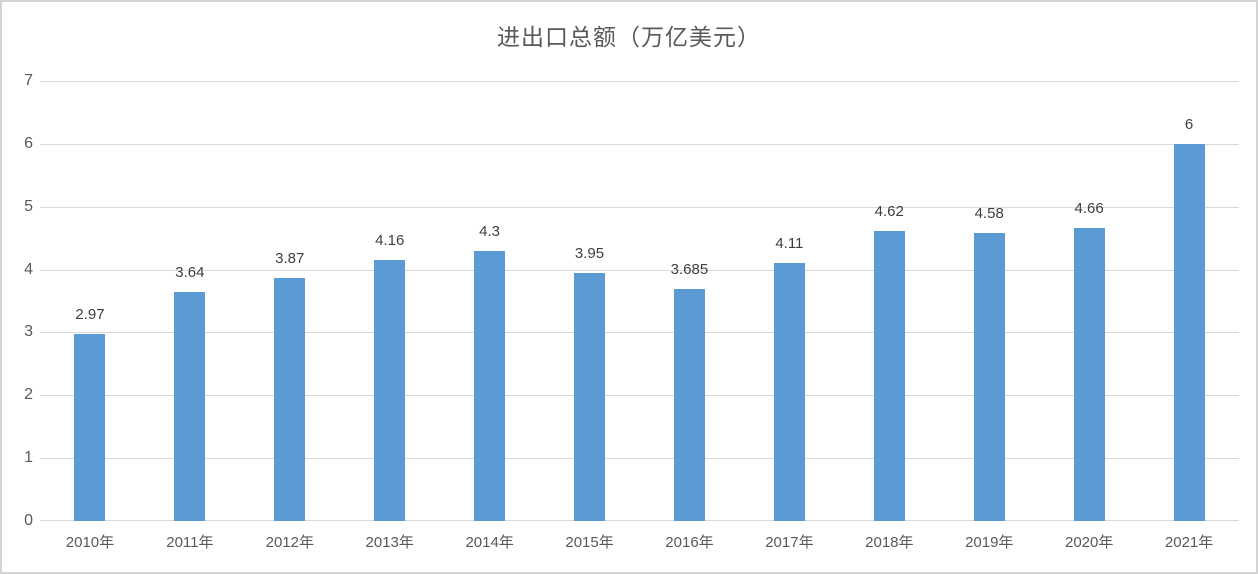  Describe the element at coordinates (390, 240) in the screenshot. I see `bar-value-label: 4.16` at that location.